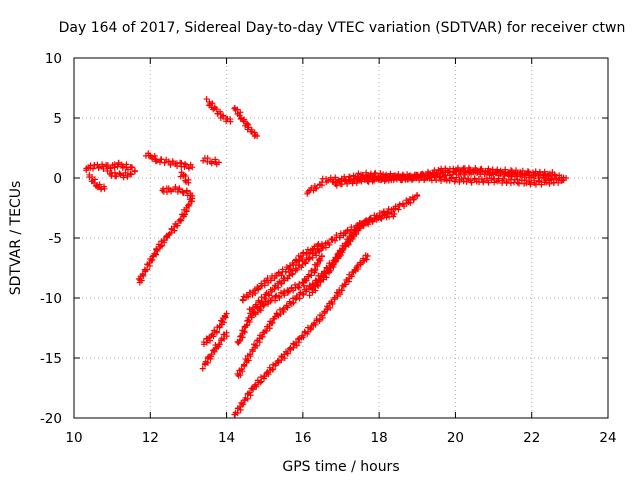  What do you see at coordinates (55, 239) in the screenshot?
I see `y-tick-label: -5` at bounding box center [55, 239].